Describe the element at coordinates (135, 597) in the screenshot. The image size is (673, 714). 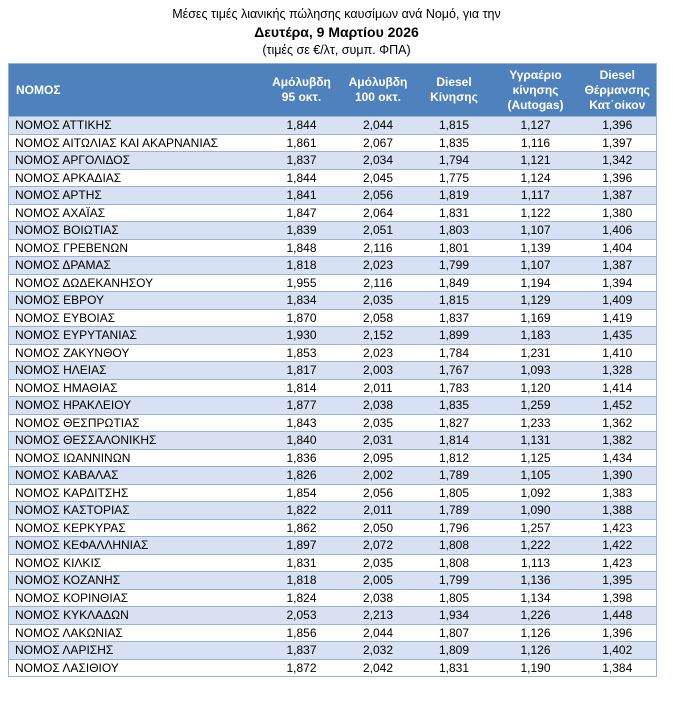
I see `prefecture-name-cell: ΝΟΜΟΣ ΚΟΡΙΝΘΙΑΣ` at that location.